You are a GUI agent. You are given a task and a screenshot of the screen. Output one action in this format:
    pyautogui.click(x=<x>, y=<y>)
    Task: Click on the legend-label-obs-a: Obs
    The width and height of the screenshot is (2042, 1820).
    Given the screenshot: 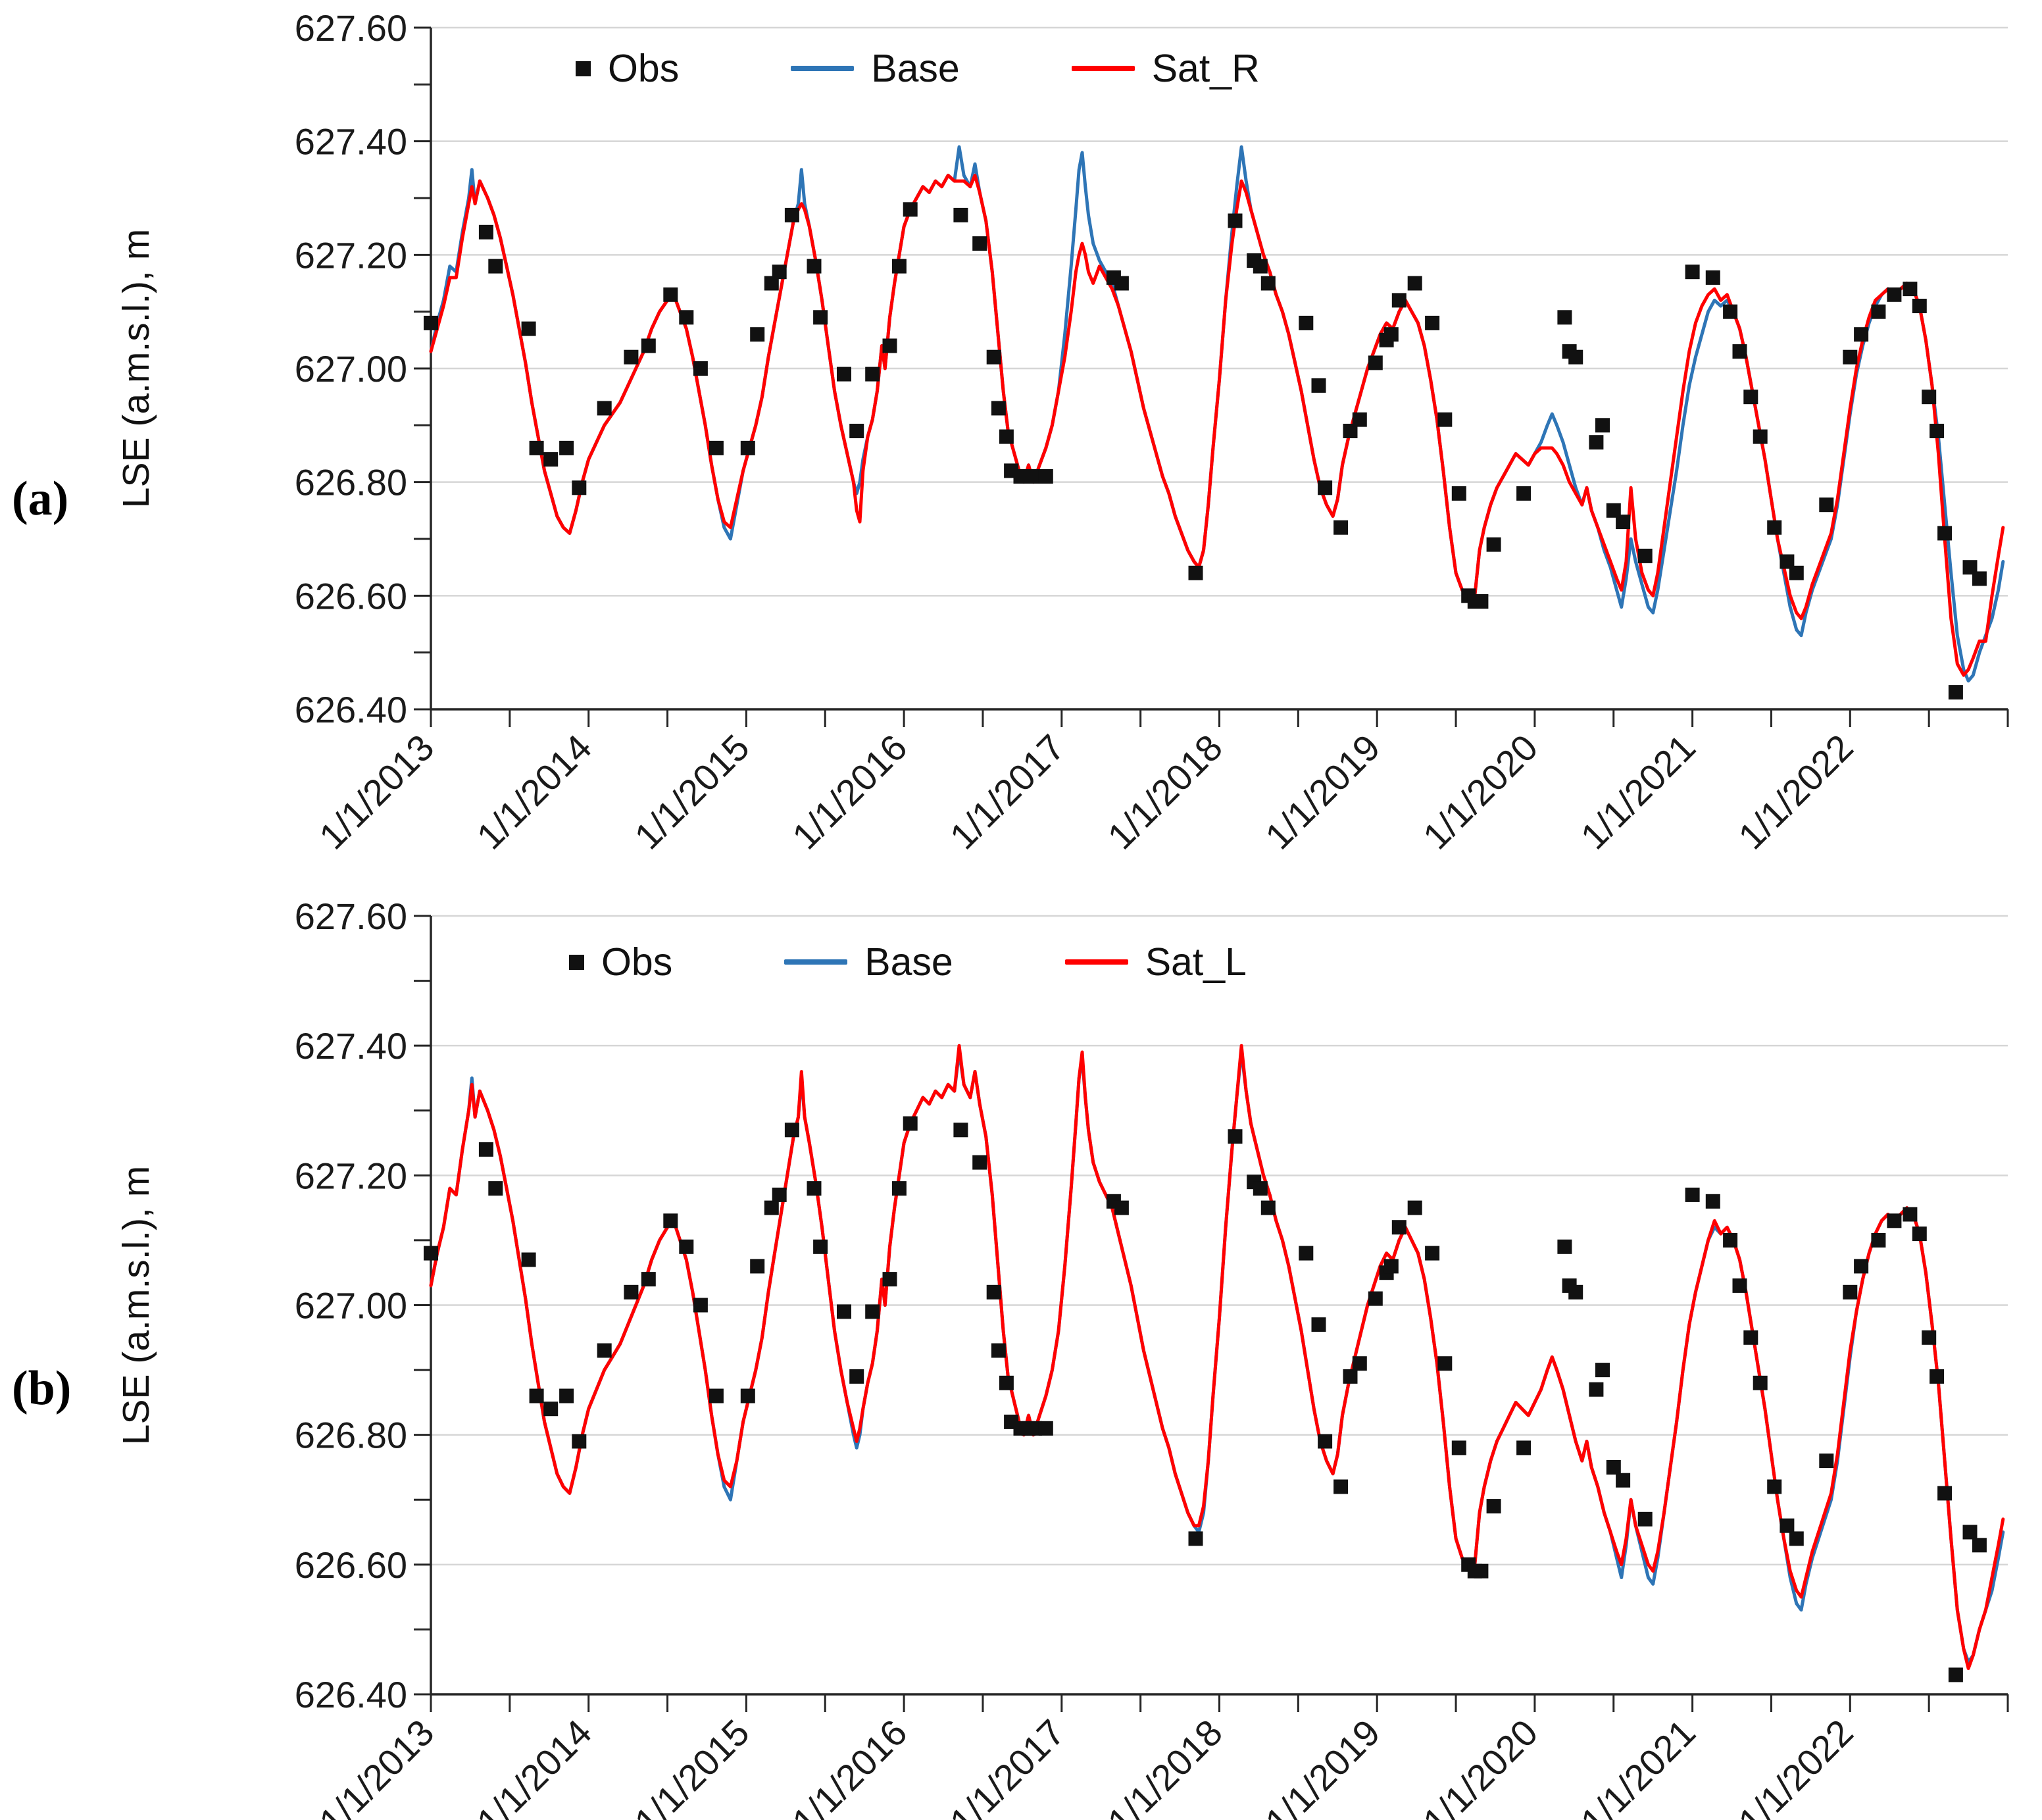 What is the action you would take?
    pyautogui.click(x=644, y=68)
    